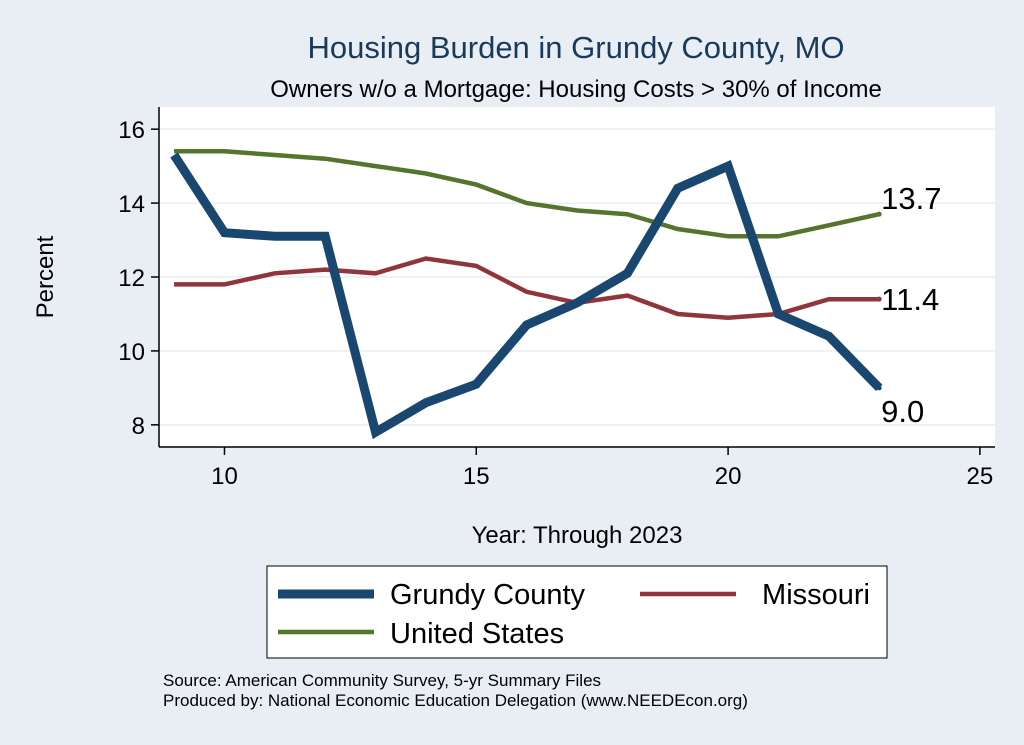 This screenshot has width=1024, height=745. What do you see at coordinates (131, 278) in the screenshot?
I see `y-tick-label: 12` at bounding box center [131, 278].